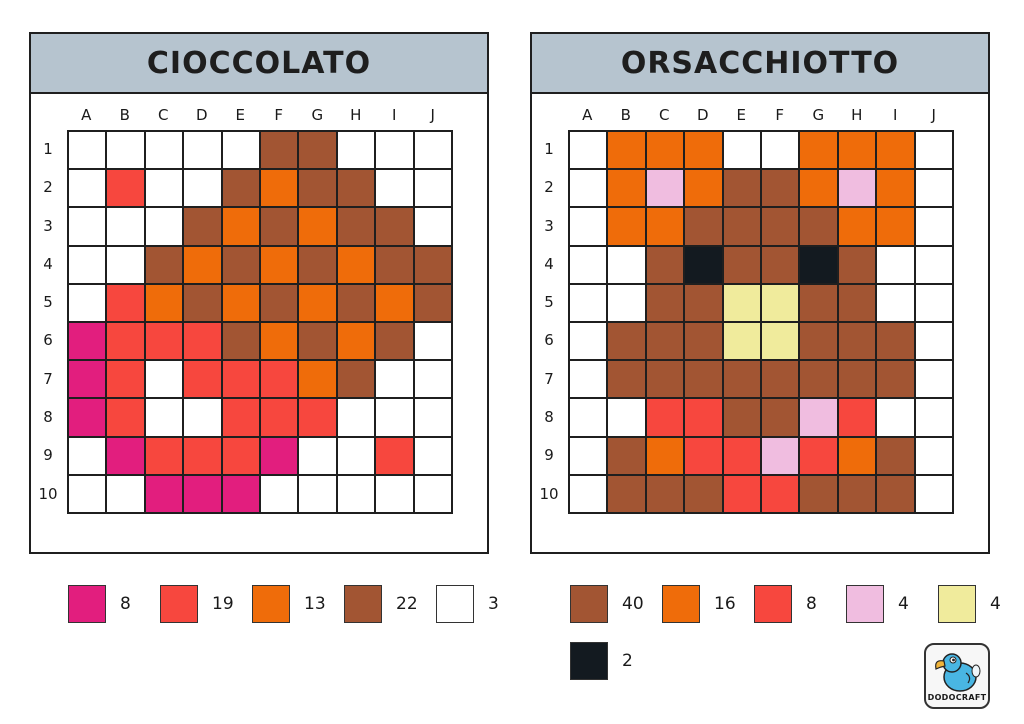 The width and height of the screenshot is (1024, 724). I want to click on grid-cell-A10, so click(588, 493).